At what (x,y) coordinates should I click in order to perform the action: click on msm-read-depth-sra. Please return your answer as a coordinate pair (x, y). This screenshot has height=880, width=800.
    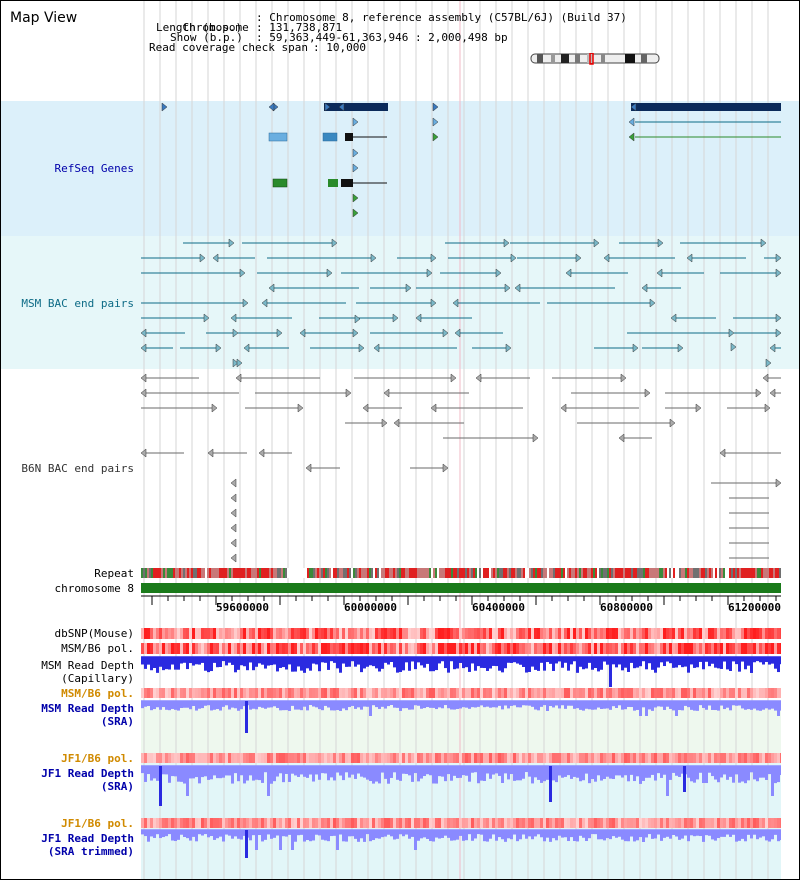
    Looking at the image, I should click on (461, 708).